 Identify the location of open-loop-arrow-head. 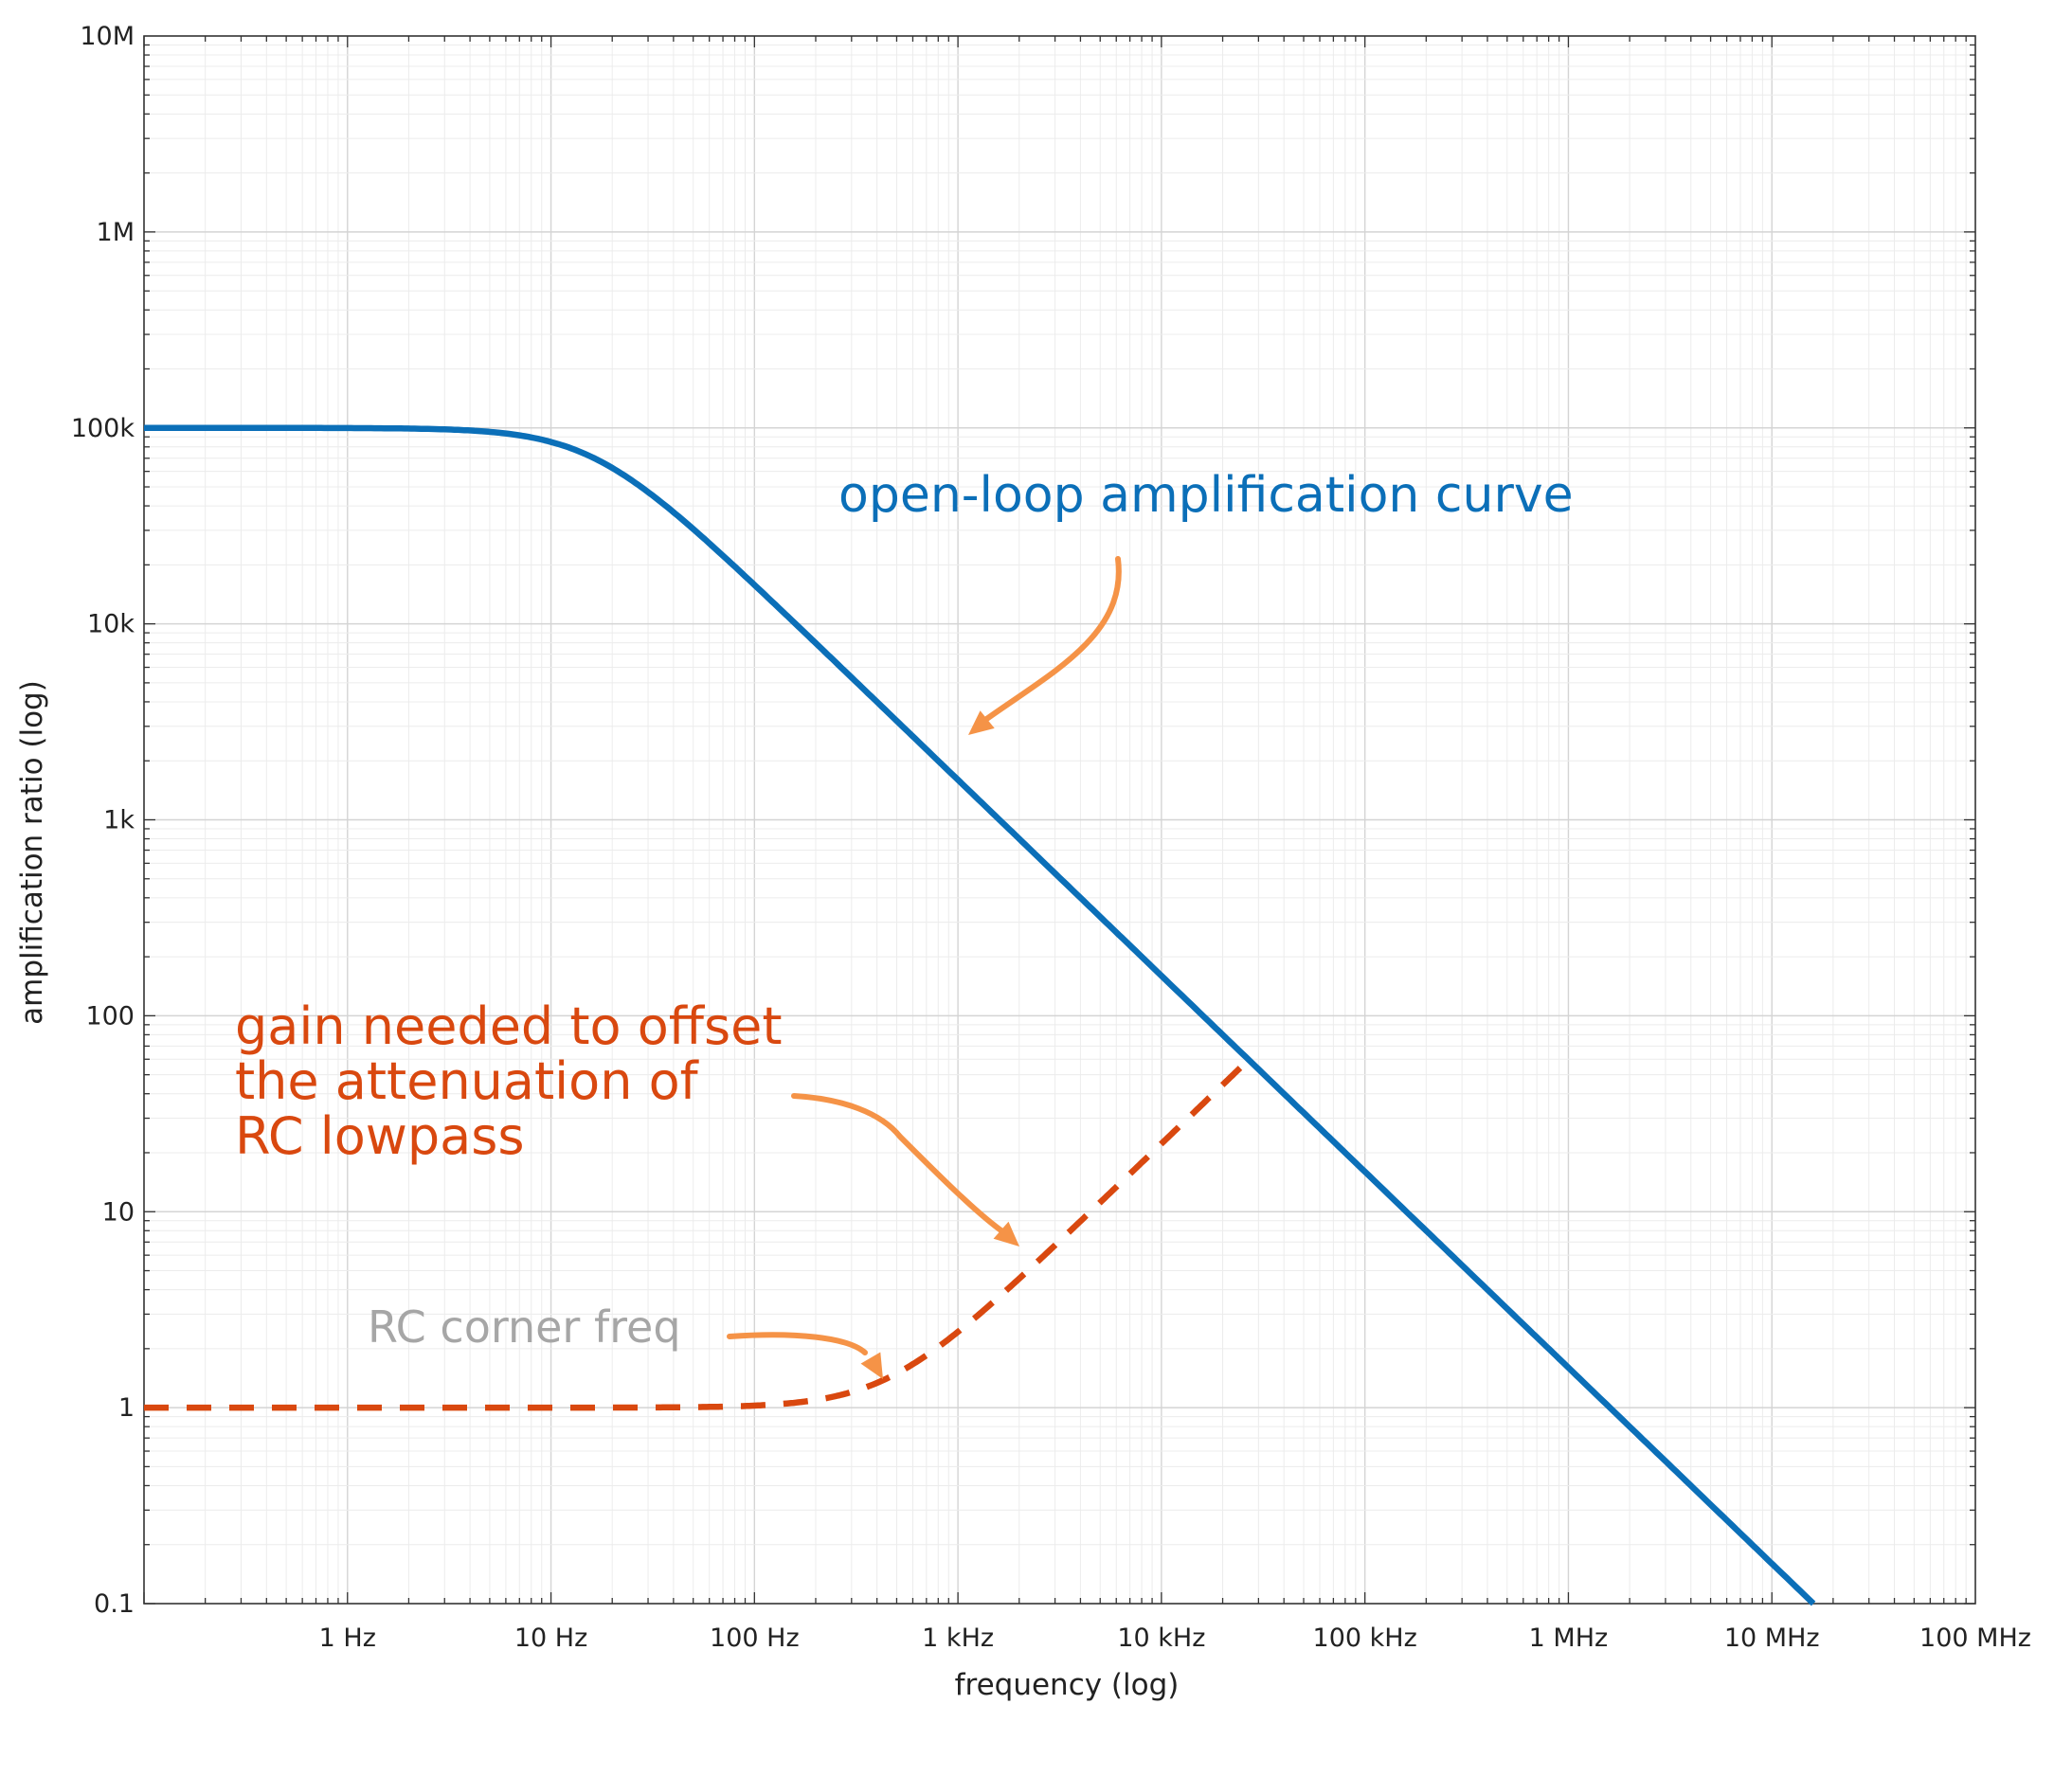
(981, 722).